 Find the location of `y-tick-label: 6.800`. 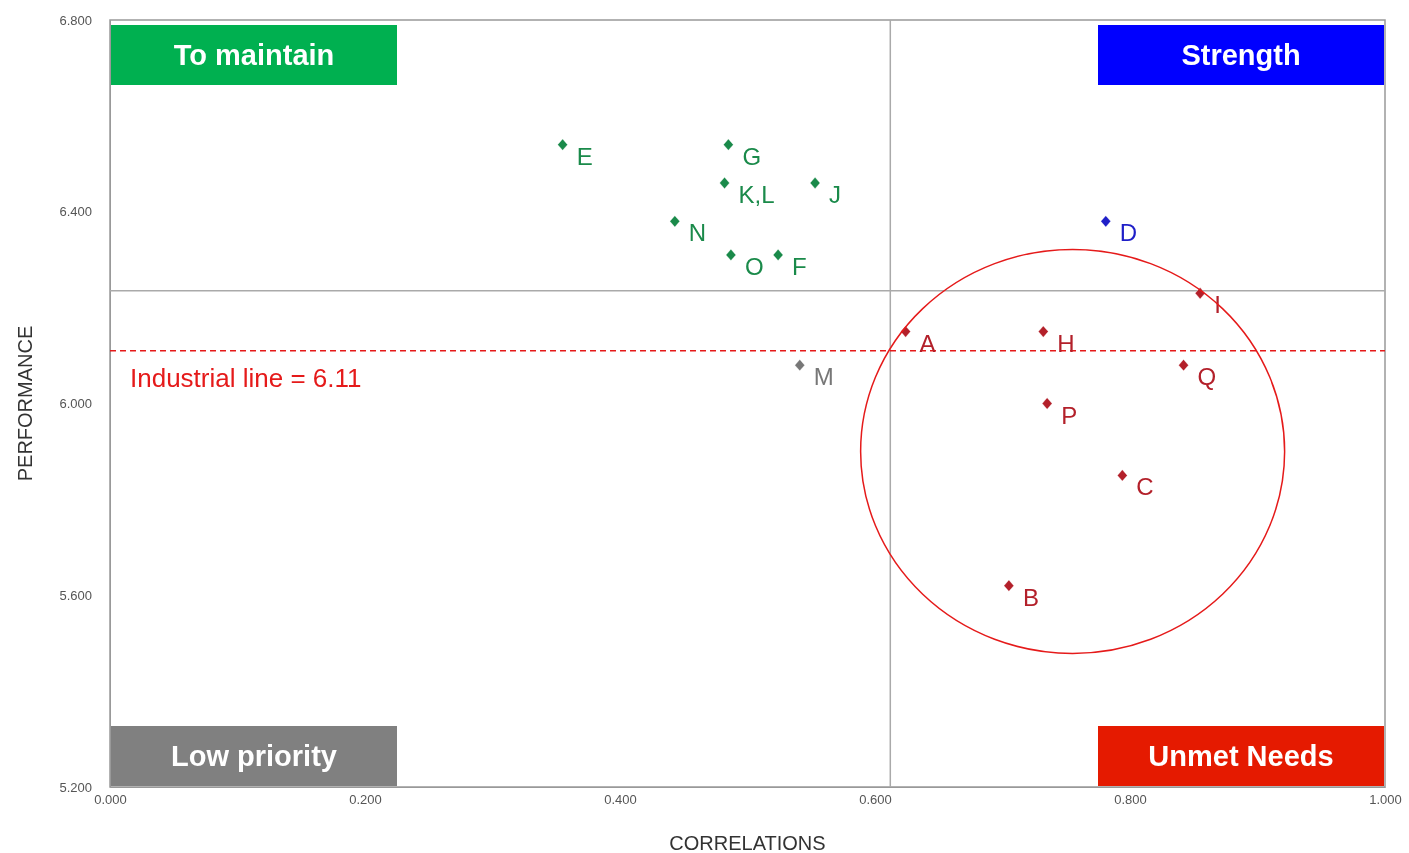

y-tick-label: 6.800 is located at coordinates (75, 20).